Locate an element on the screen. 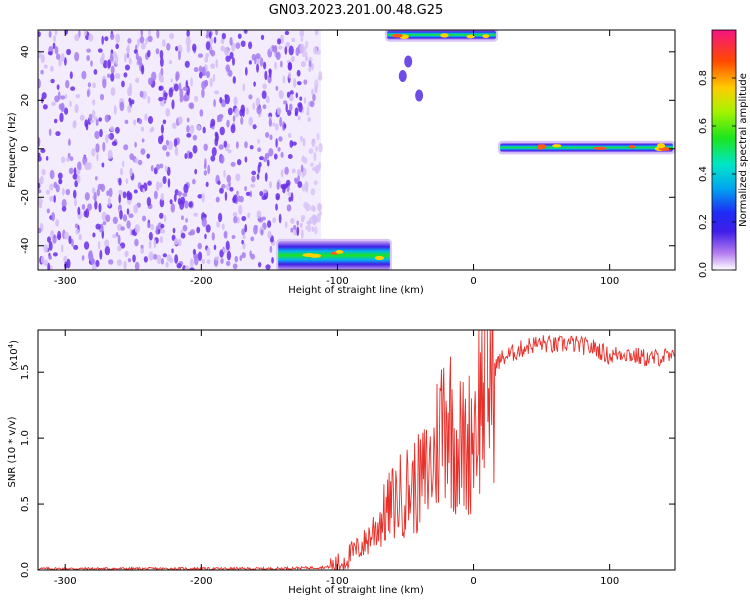 The width and height of the screenshot is (750, 600). colorbar-label: Normalized spectral amplitude is located at coordinates (743, 150).